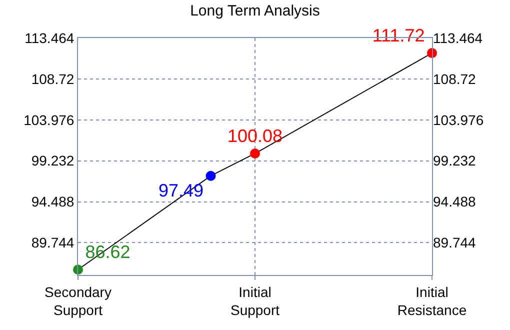 This screenshot has width=510, height=330. Describe the element at coordinates (255, 136) in the screenshot. I see `data-label: 100.08` at that location.